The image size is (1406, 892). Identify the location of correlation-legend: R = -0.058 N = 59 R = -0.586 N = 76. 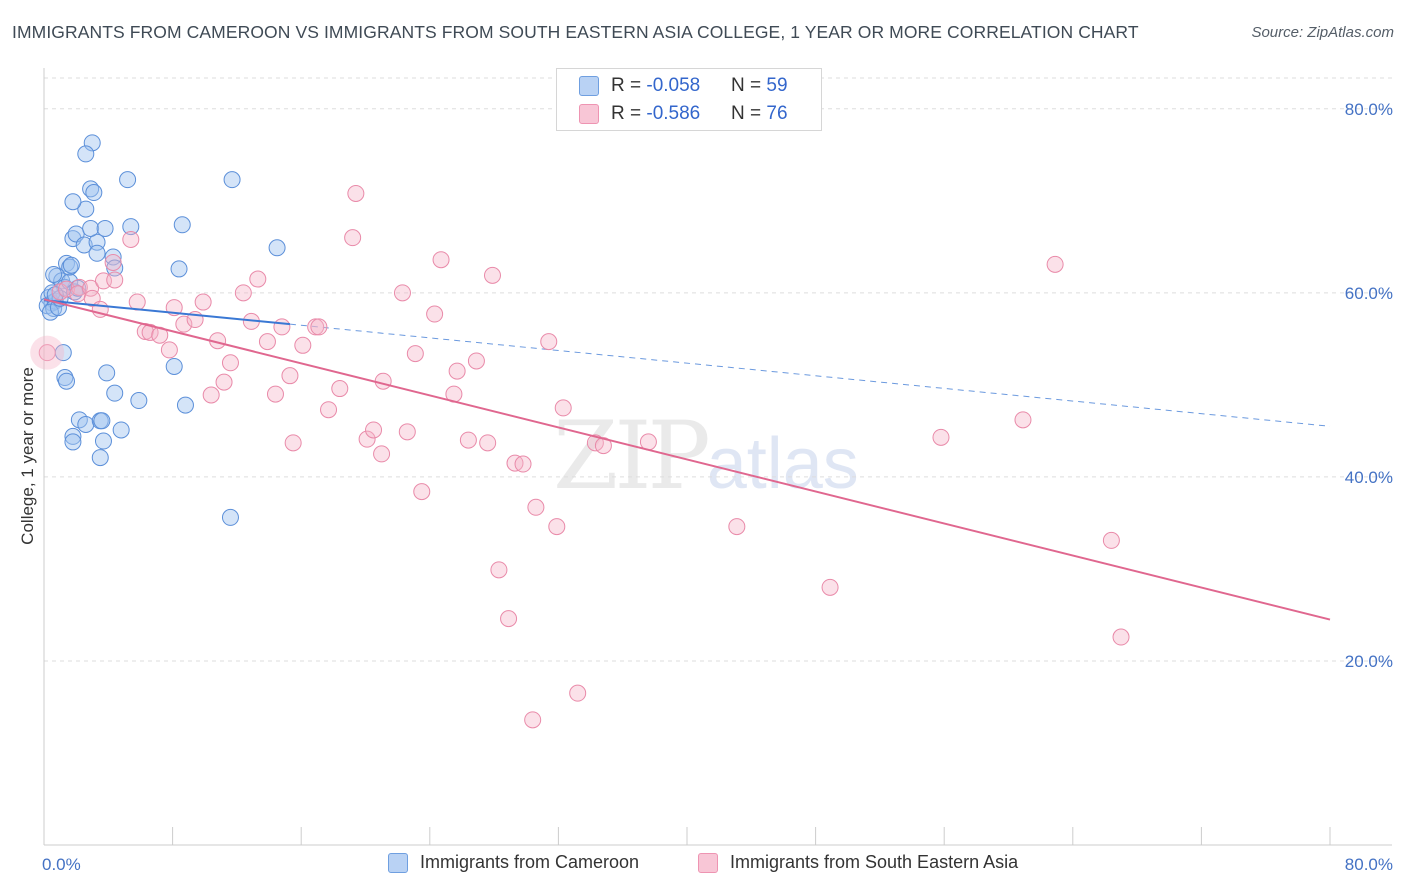
(689, 99).